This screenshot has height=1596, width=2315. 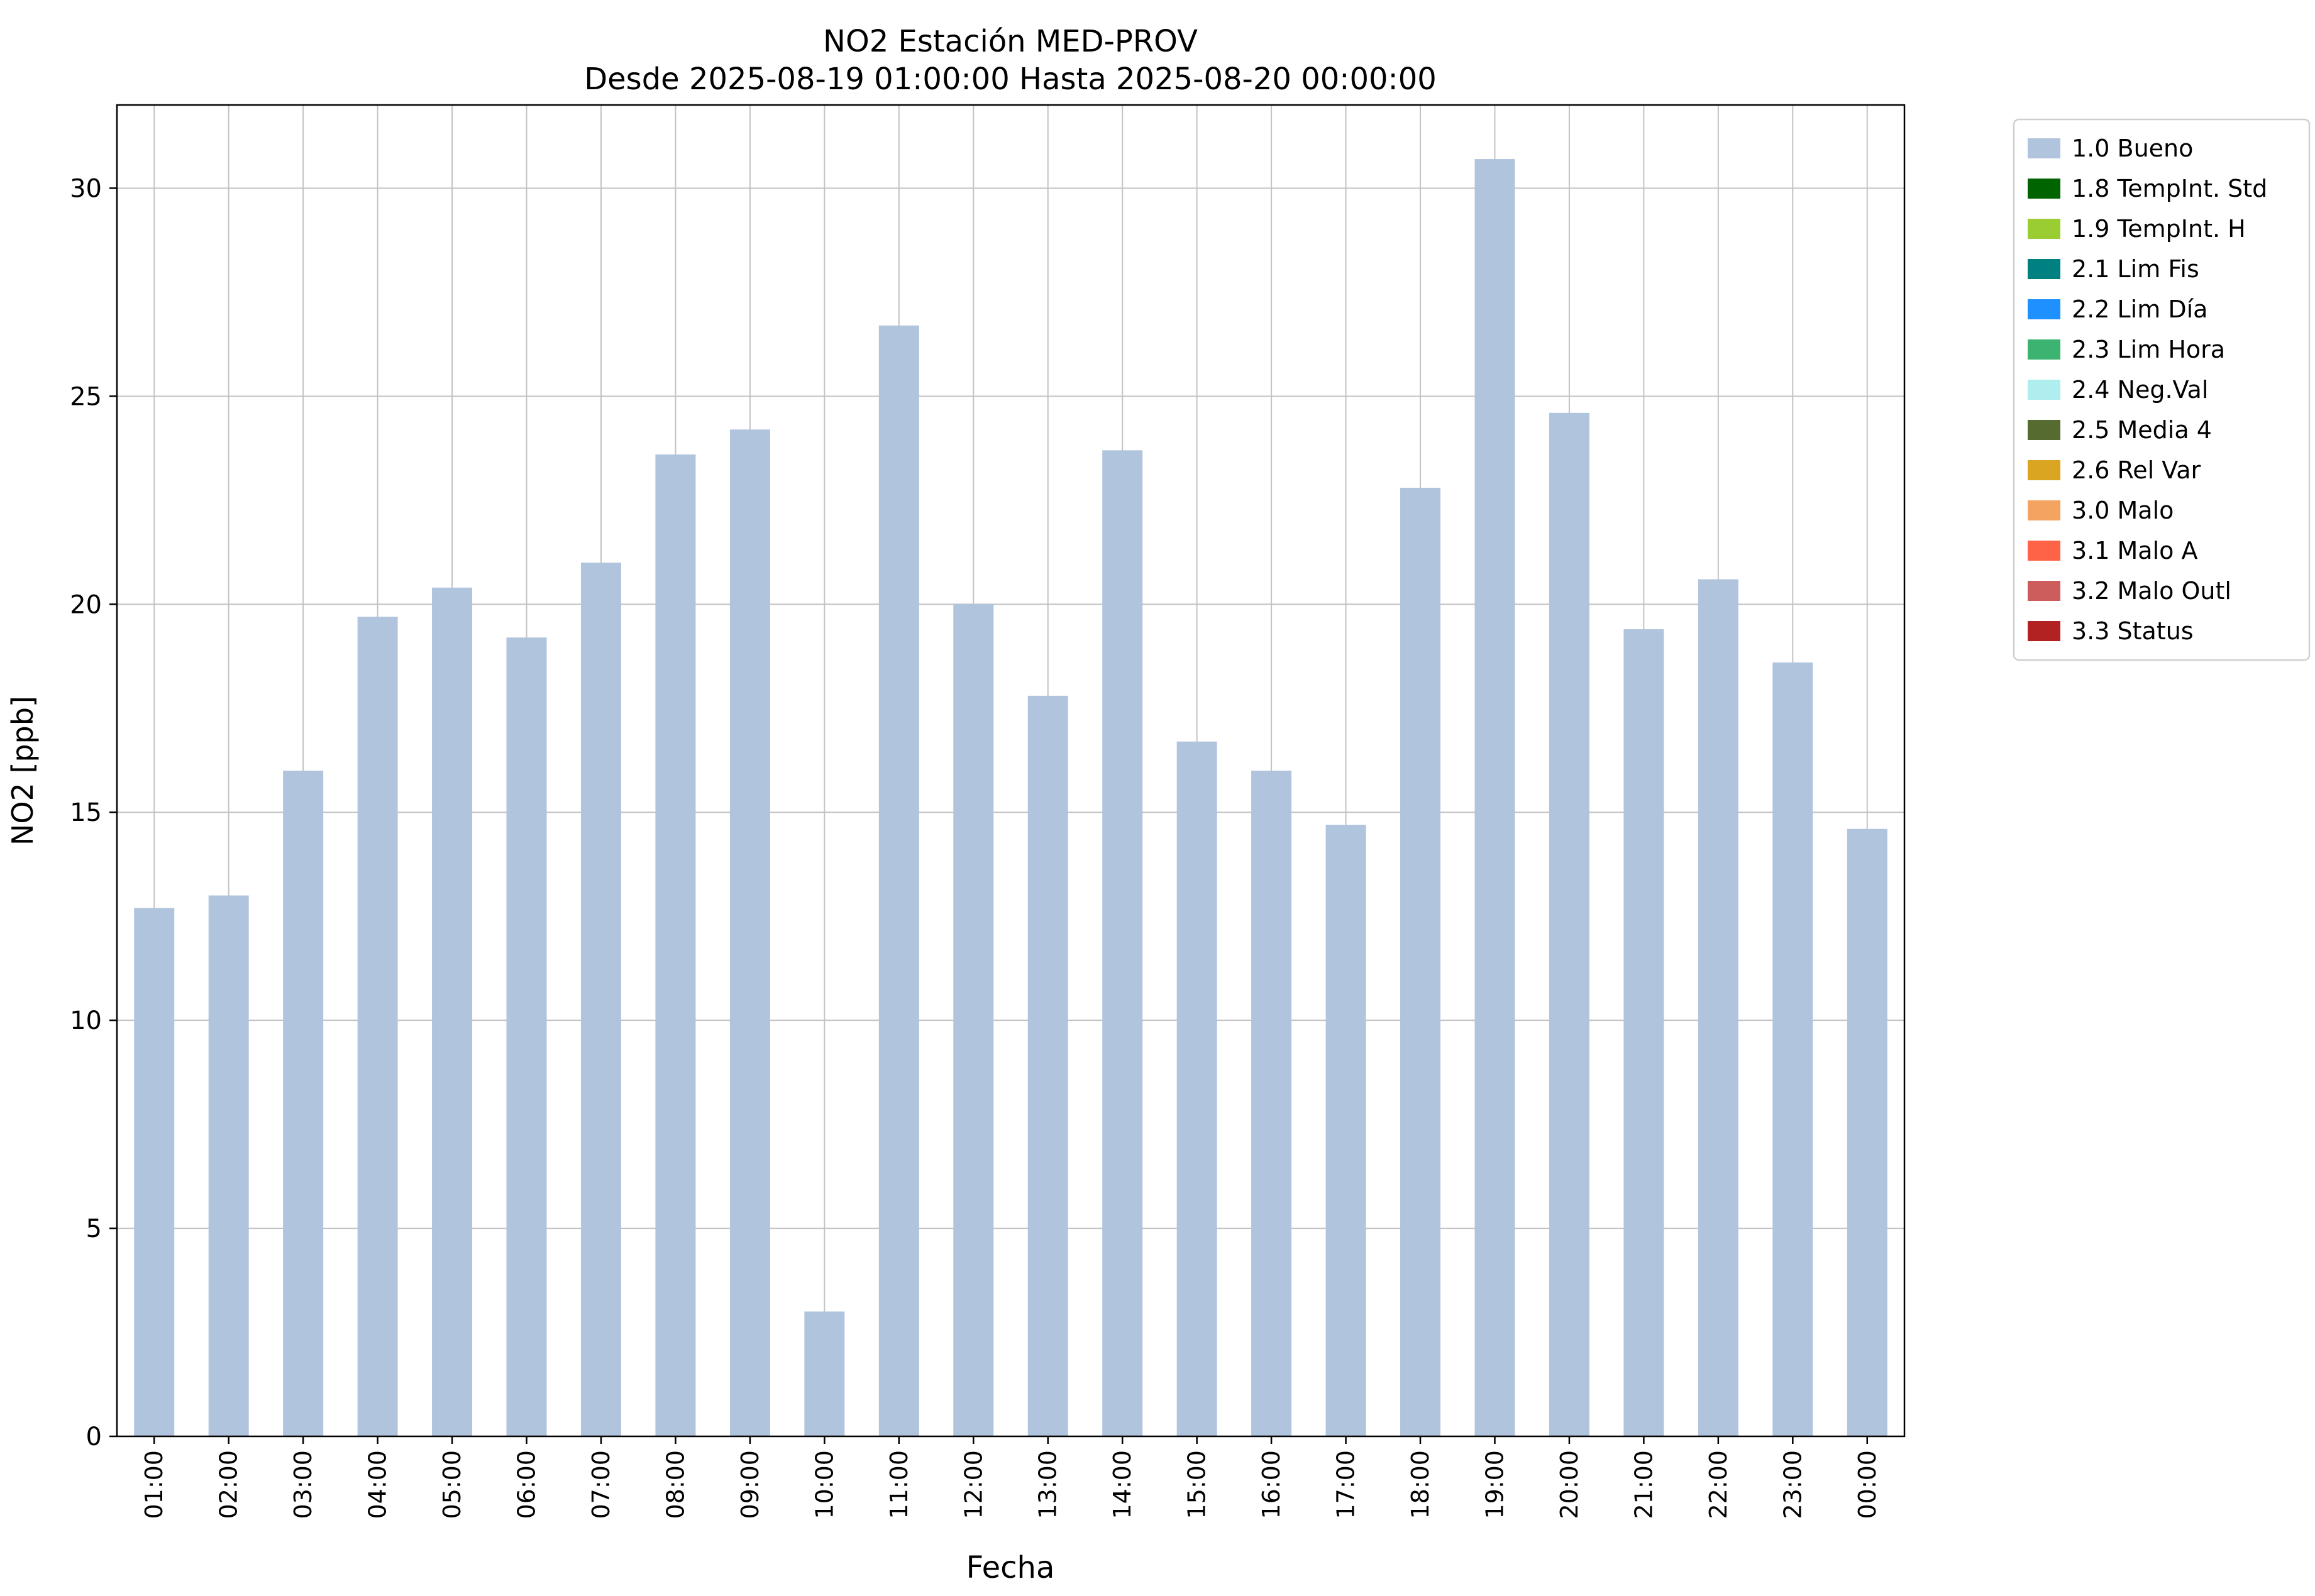 I want to click on y-tick-label: 15, so click(x=86, y=812).